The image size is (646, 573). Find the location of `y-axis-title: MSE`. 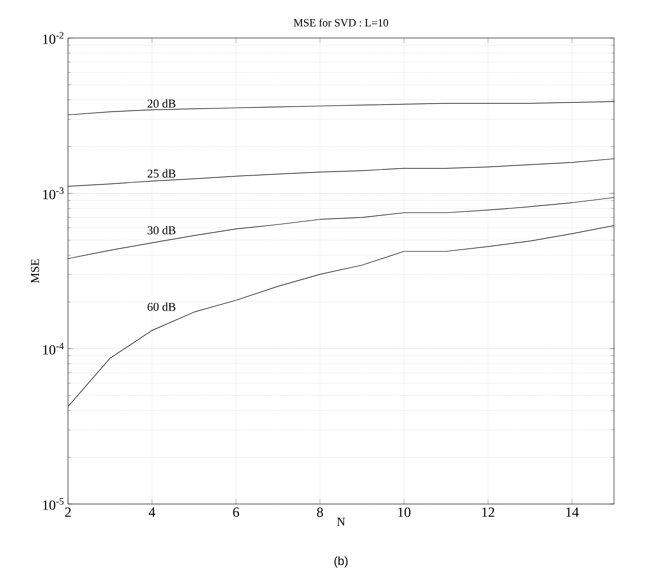

y-axis-title: MSE is located at coordinates (35, 271).